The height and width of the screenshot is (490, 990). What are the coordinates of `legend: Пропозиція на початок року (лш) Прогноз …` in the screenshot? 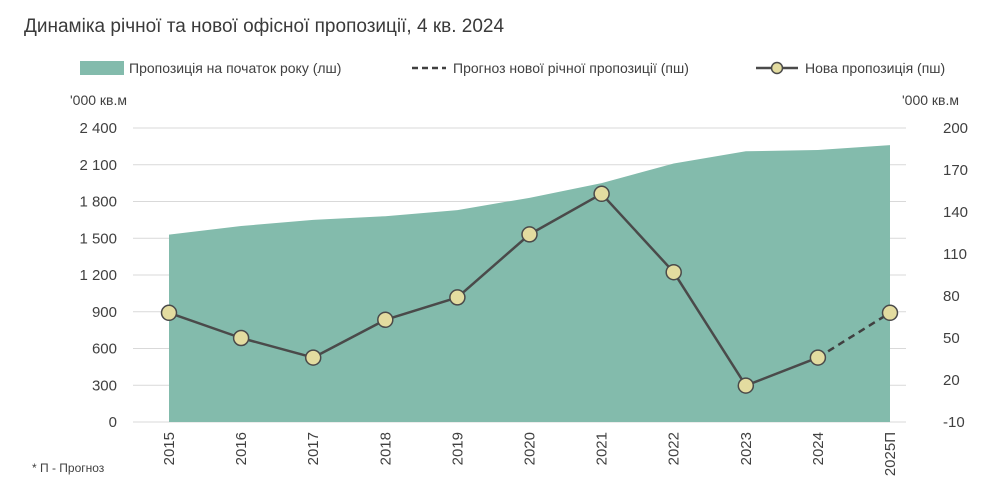 It's located at (512, 68).